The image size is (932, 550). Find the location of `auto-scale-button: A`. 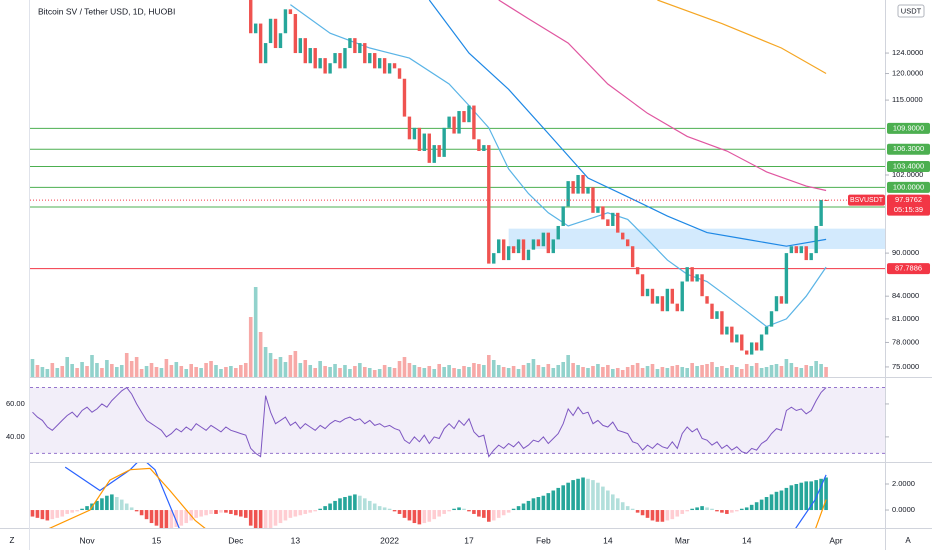

auto-scale-button: A is located at coordinates (908, 540).